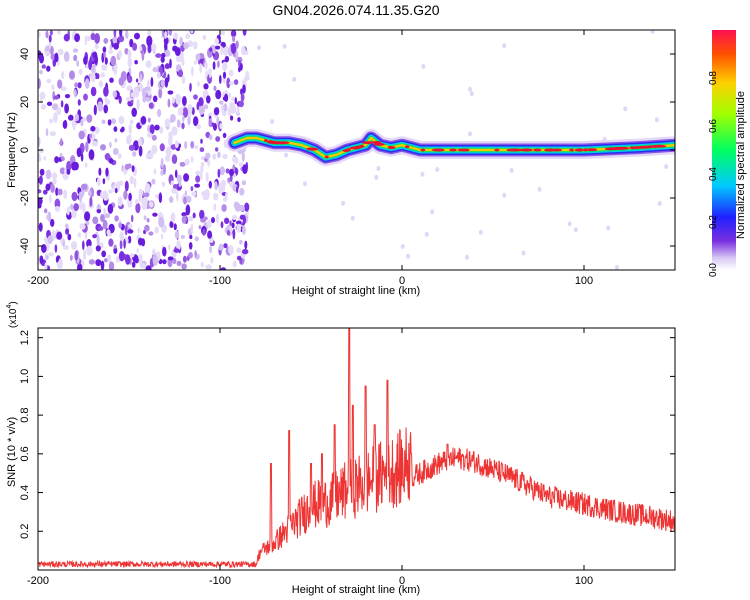 Image resolution: width=750 pixels, height=600 pixels. What do you see at coordinates (741, 165) in the screenshot?
I see `colorbar-label: Normalized spectral amplitude` at bounding box center [741, 165].